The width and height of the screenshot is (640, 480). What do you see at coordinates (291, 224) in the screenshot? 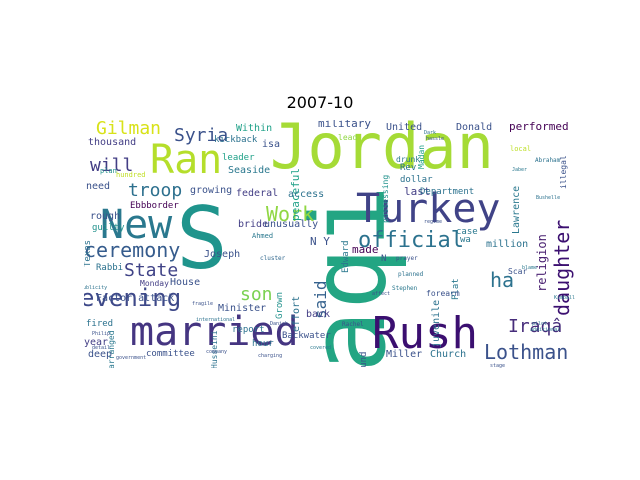
I see `cloud-word: unusually` at bounding box center [291, 224].